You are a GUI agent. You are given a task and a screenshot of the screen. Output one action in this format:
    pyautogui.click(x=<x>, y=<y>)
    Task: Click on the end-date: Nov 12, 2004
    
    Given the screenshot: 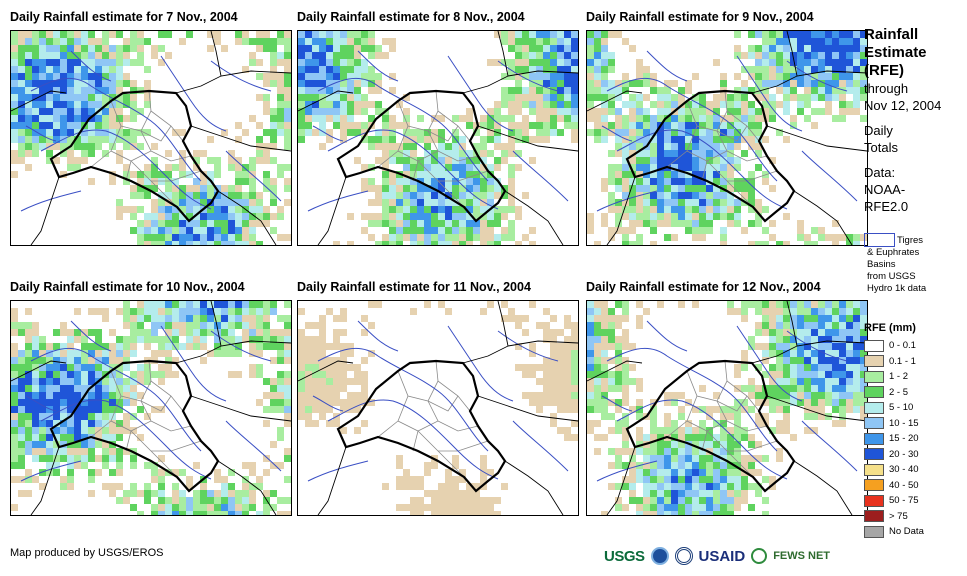 What is the action you would take?
    pyautogui.click(x=903, y=105)
    